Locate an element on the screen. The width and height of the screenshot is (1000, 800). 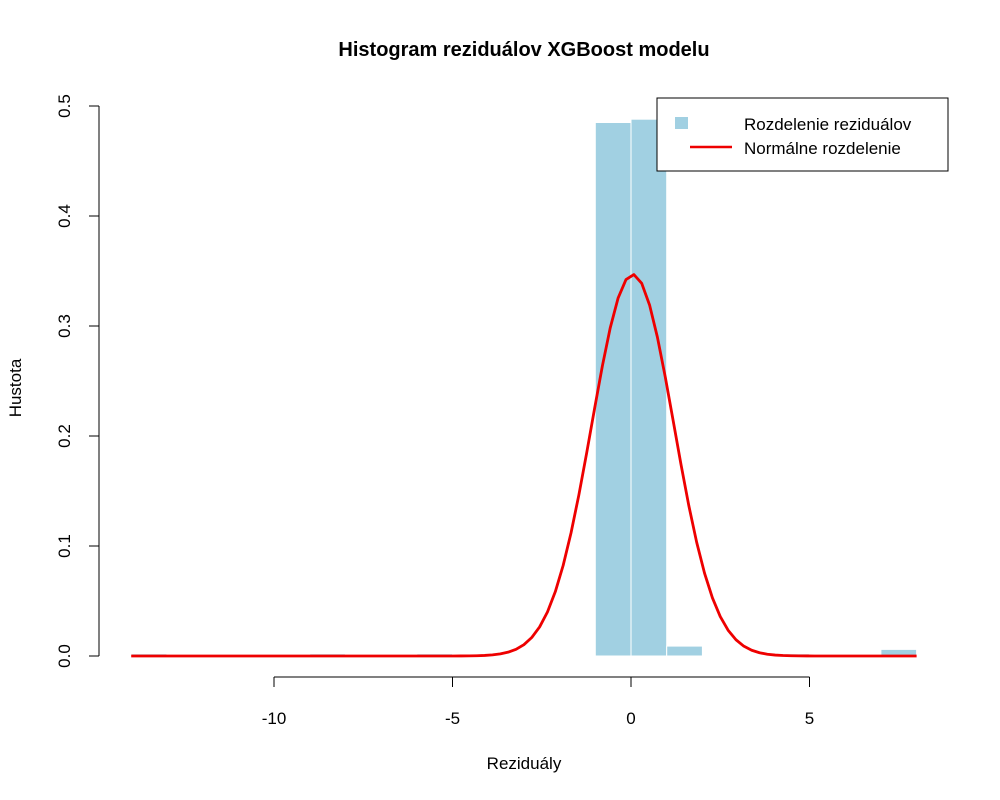
y-tick-label: 0.0 is located at coordinates (64, 656).